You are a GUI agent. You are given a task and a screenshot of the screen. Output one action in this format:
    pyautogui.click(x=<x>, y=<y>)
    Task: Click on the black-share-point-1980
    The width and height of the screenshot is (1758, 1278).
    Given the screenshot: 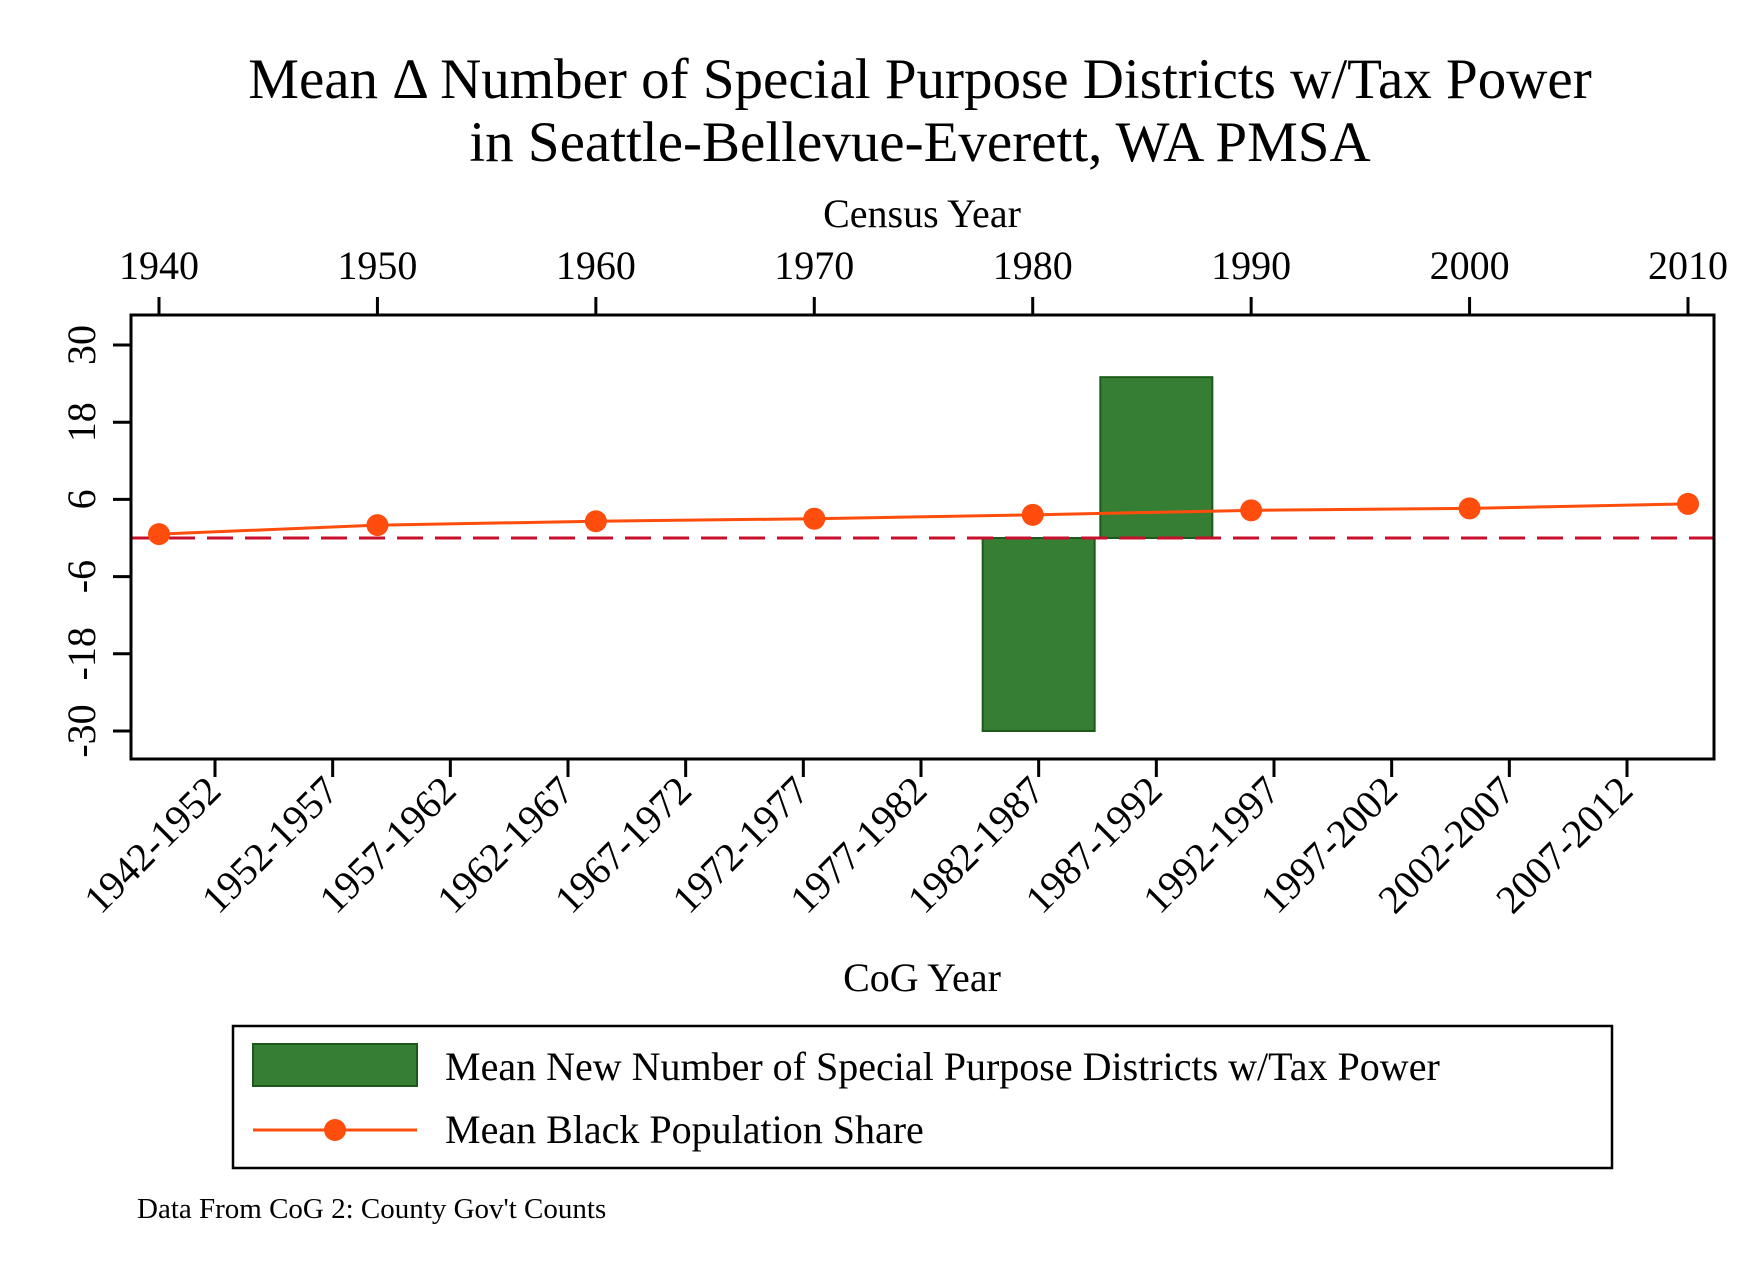 What is the action you would take?
    pyautogui.click(x=1032, y=514)
    